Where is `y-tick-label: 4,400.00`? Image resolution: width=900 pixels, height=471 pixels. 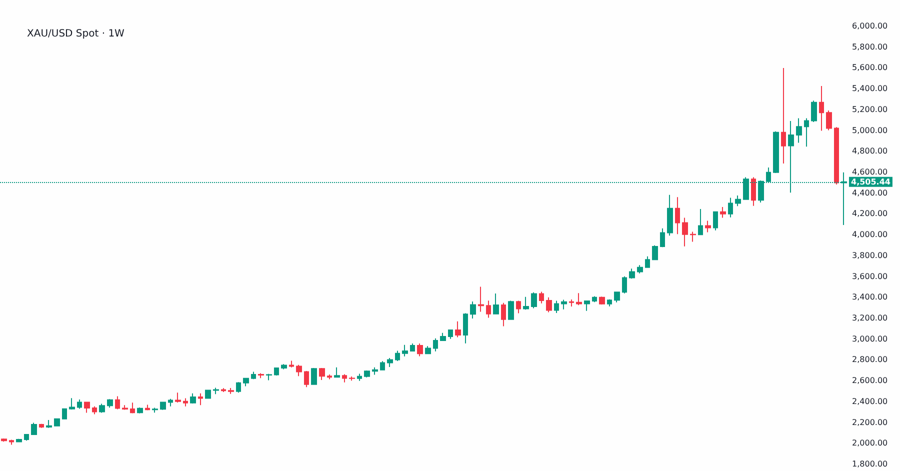
y-tick-label: 4,400.00 is located at coordinates (870, 193).